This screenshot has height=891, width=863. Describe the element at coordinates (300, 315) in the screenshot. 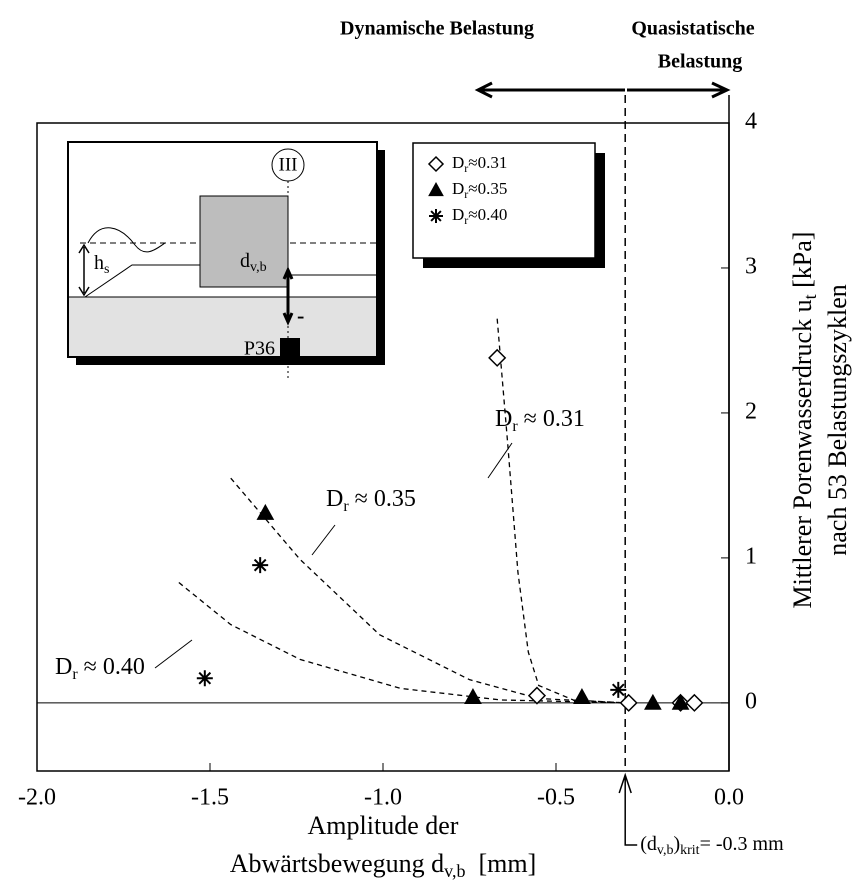

I see `inset-label: -` at that location.